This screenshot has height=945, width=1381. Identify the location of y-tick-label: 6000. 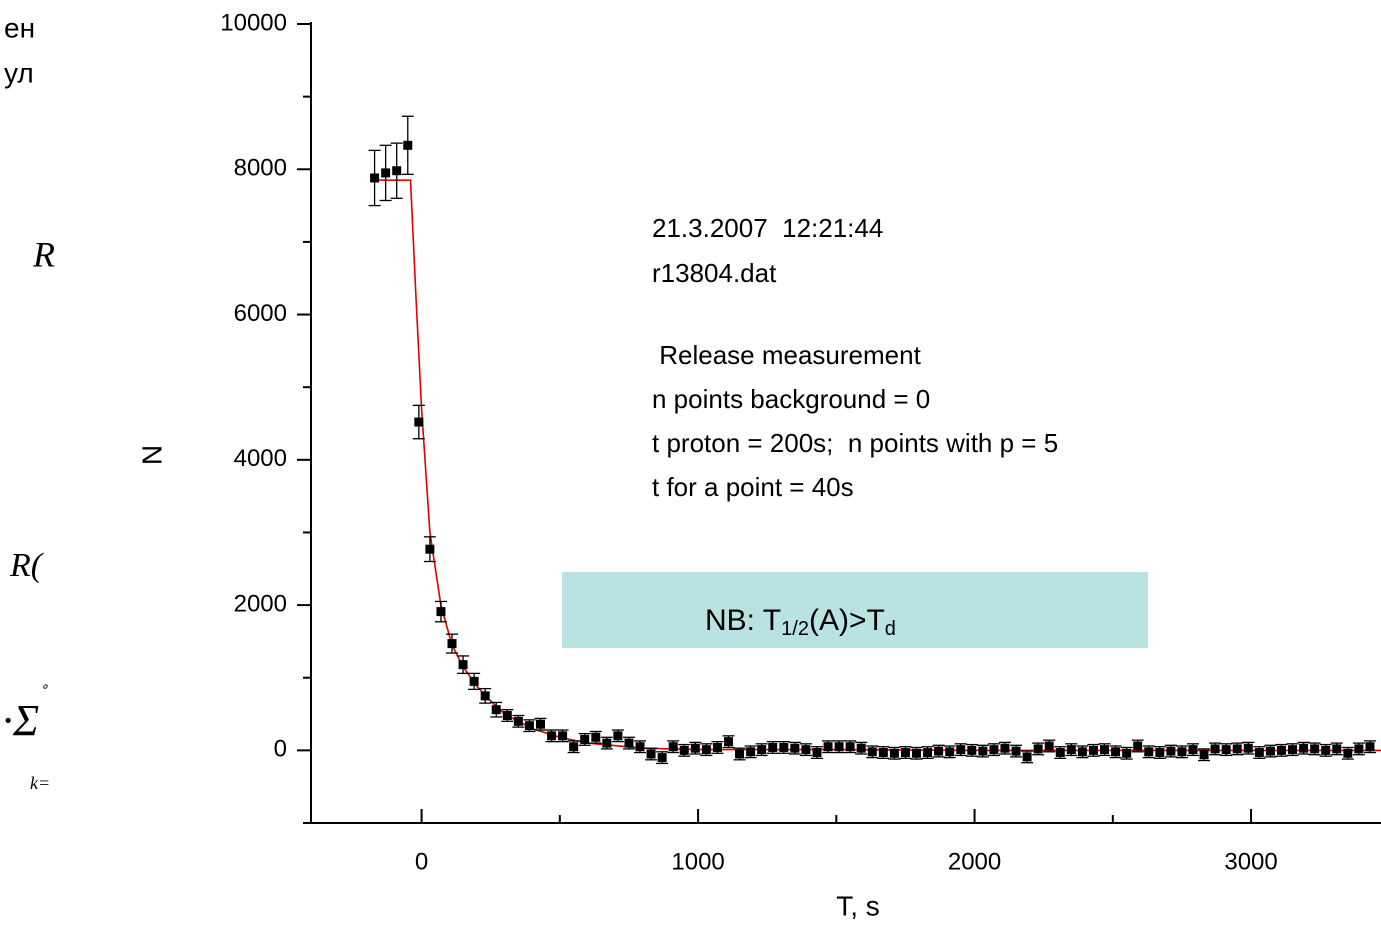
(260, 313).